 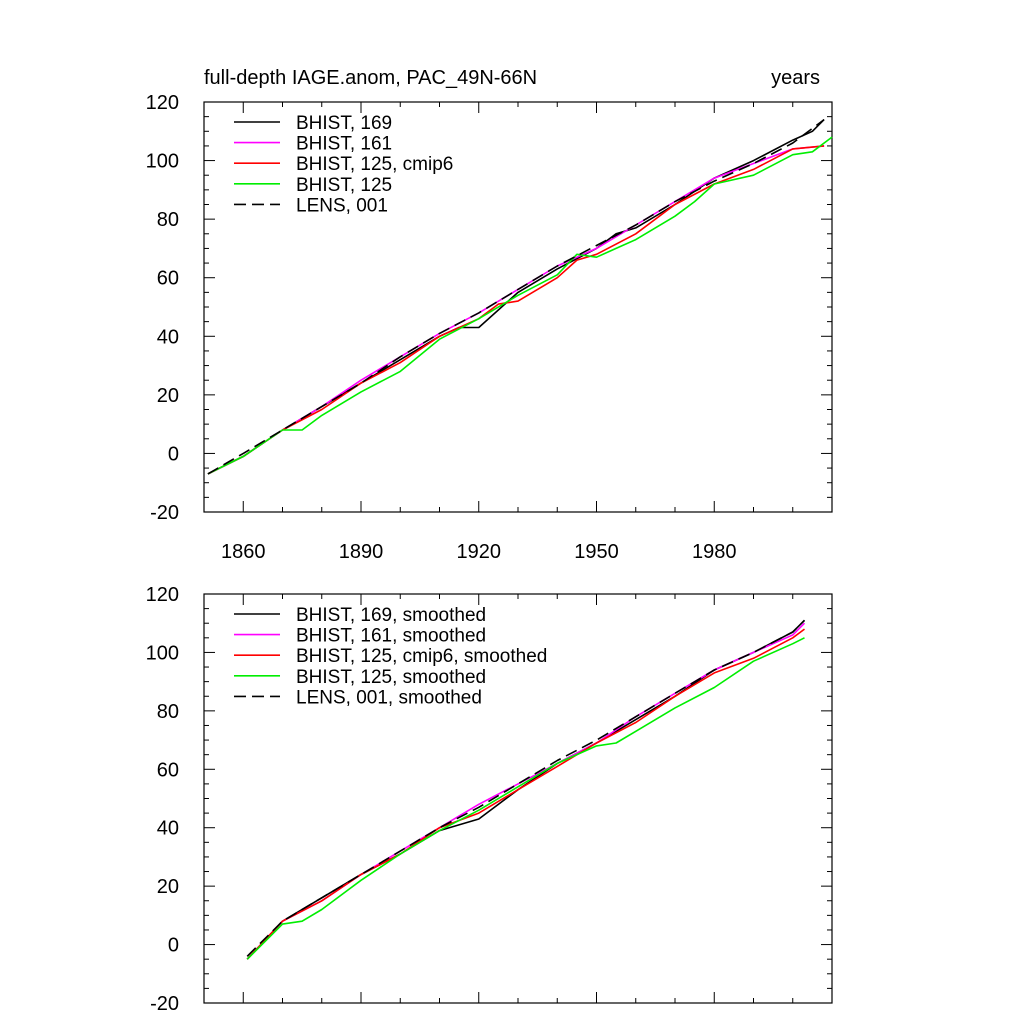 I want to click on legend-label-3: BHIST, 125, cmip6, smoothed, so click(x=421, y=656).